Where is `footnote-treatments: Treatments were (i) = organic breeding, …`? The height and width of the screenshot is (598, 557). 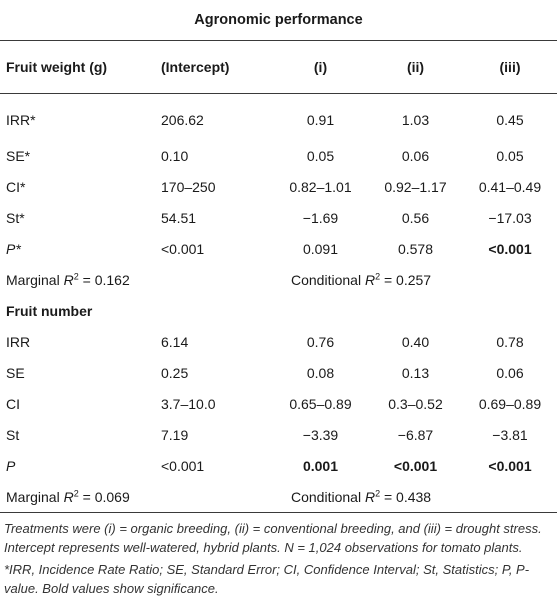
footnote-treatments: Treatments were (i) = organic breeding, … is located at coordinates (273, 538).